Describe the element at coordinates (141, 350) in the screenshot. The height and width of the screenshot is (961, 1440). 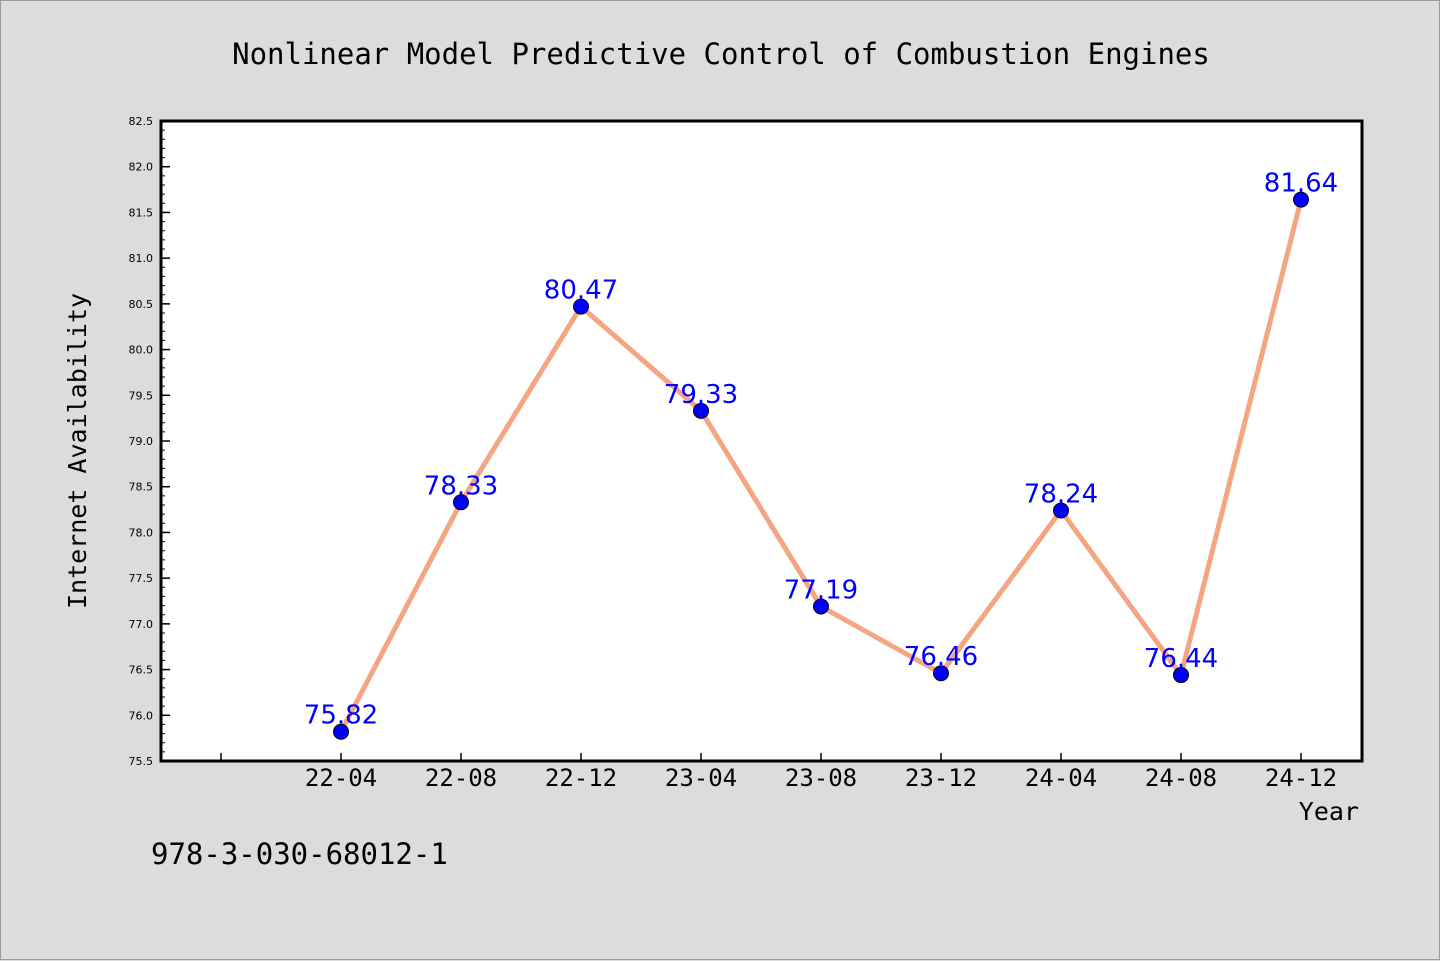
I see `y-tick-label: 80.0` at that location.